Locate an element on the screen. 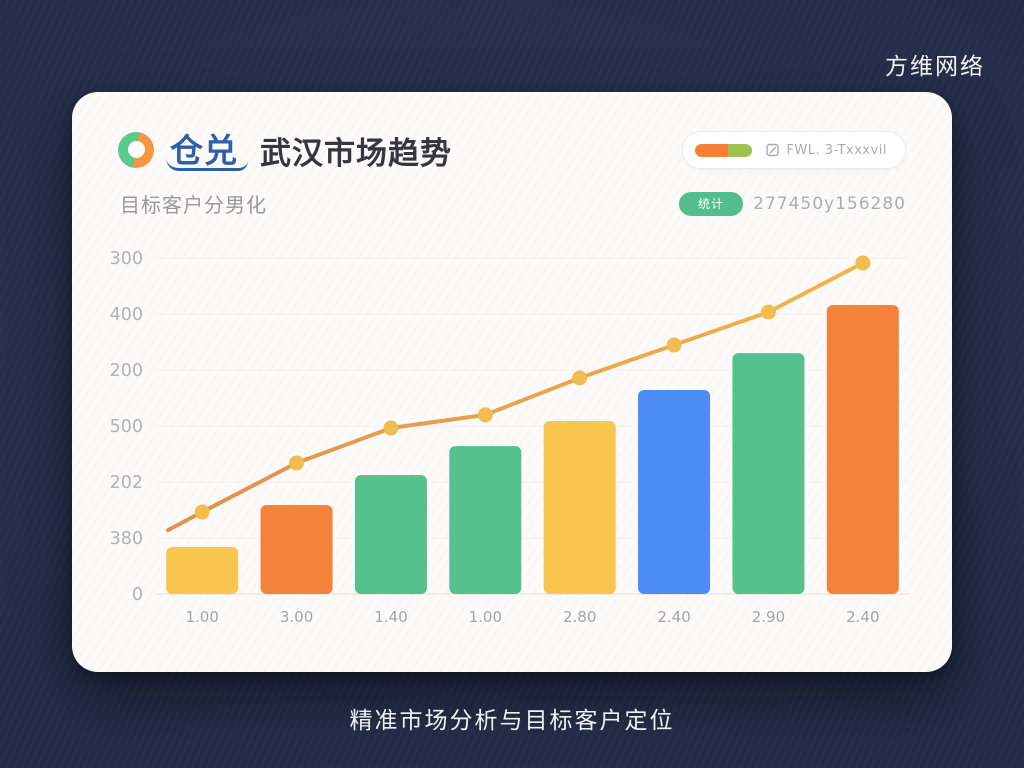 The image size is (1024, 768). gradient-capsule-icon is located at coordinates (724, 150).